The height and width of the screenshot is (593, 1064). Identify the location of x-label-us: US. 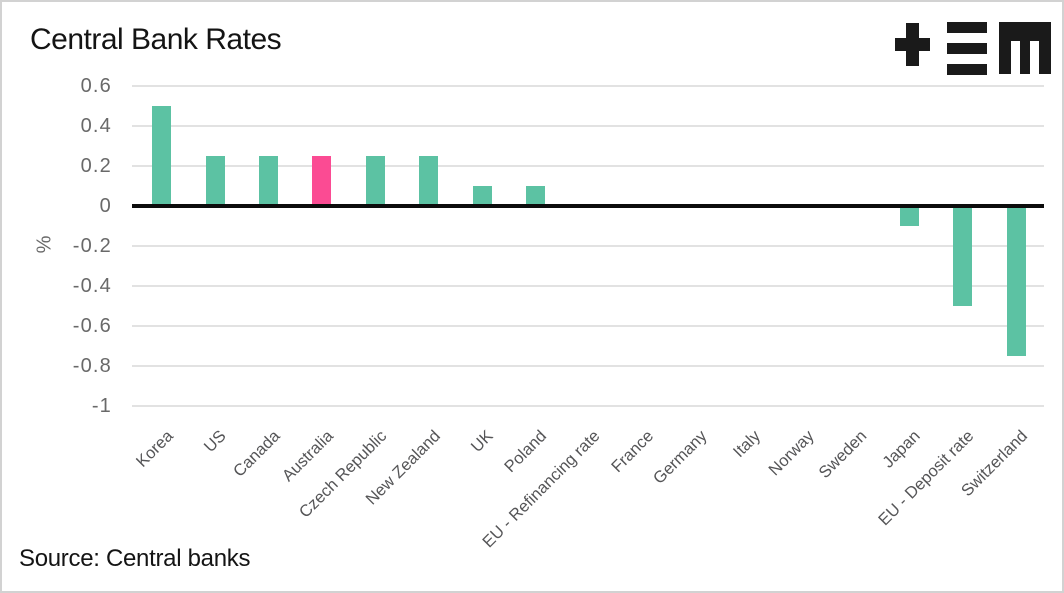
(215, 441).